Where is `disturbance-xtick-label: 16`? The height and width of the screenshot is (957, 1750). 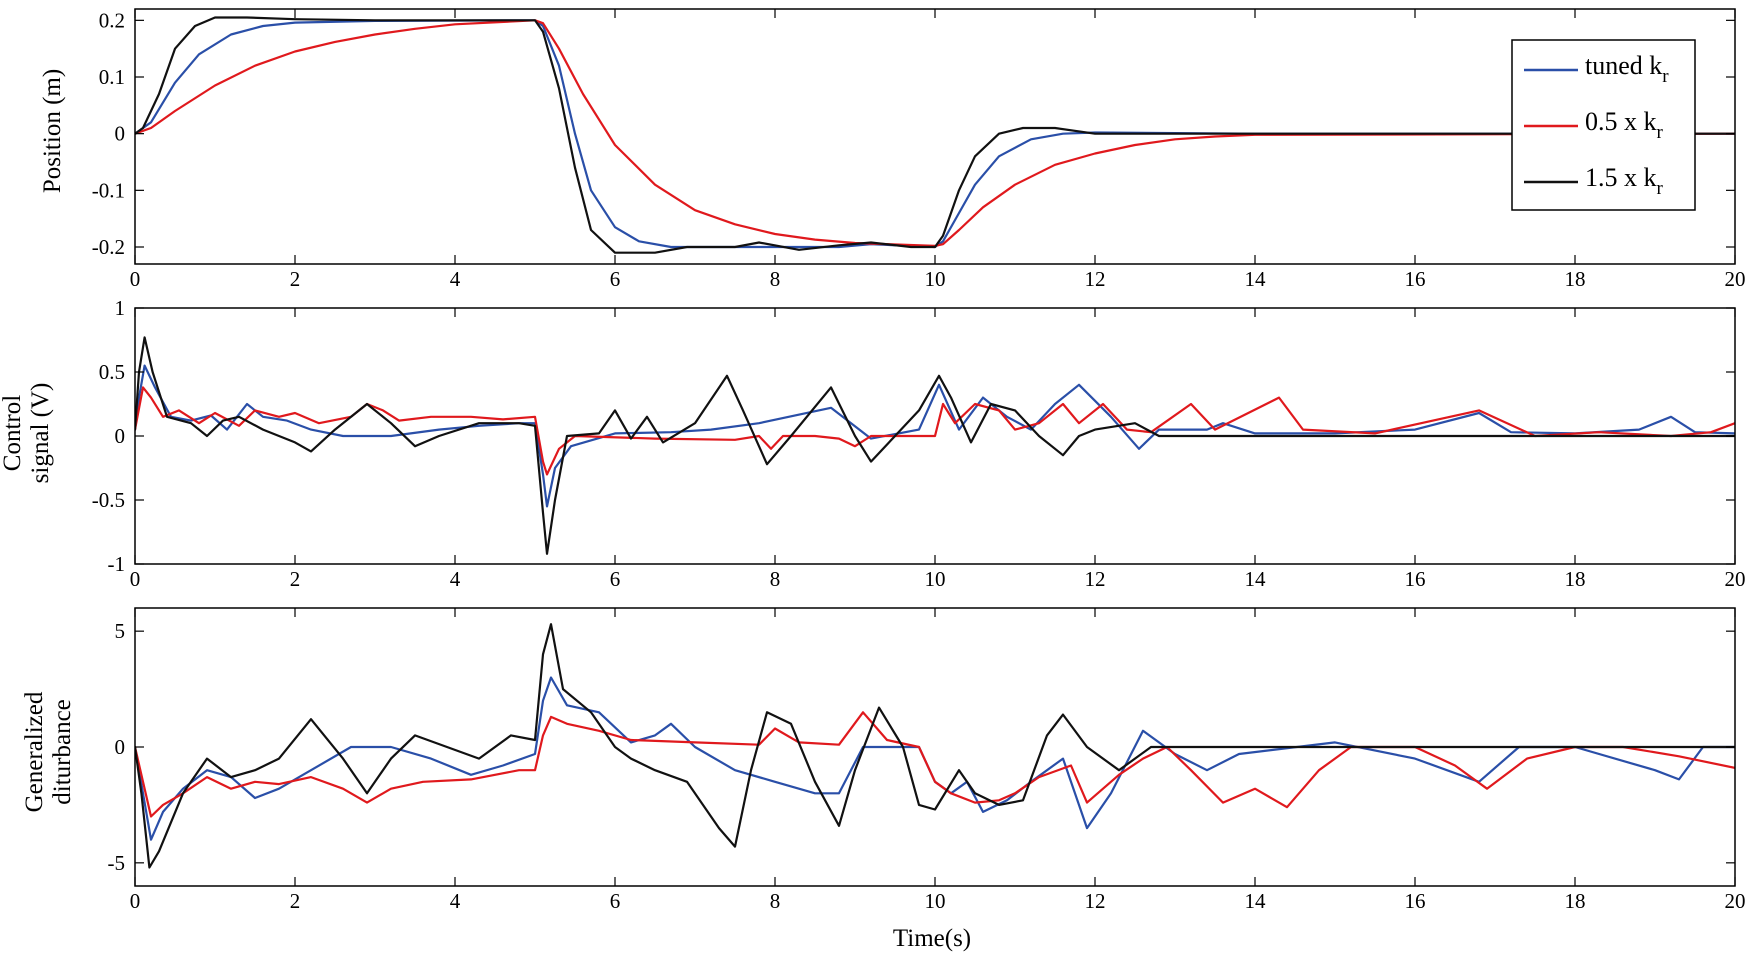
disturbance-xtick-label: 16 is located at coordinates (1415, 901).